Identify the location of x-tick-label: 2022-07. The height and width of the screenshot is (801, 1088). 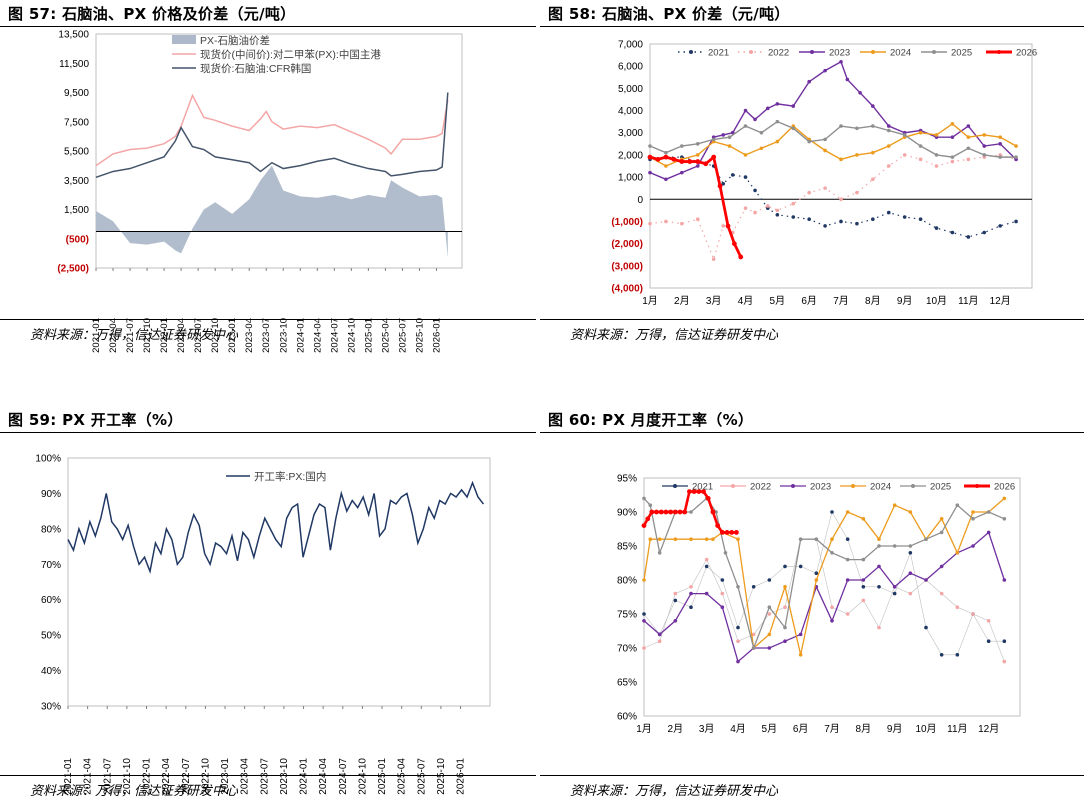
(198, 335).